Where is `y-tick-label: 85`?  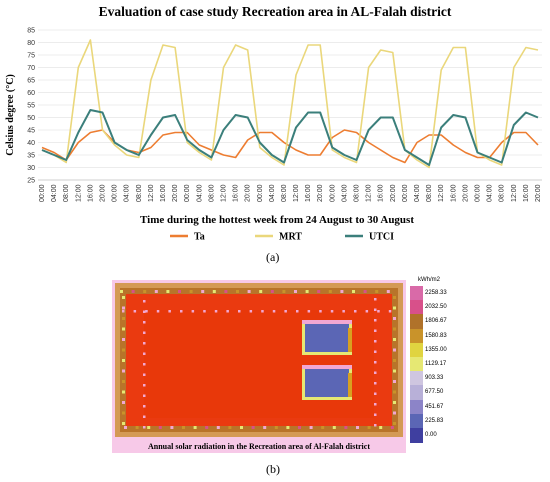 y-tick-label: 85 is located at coordinates (31, 31).